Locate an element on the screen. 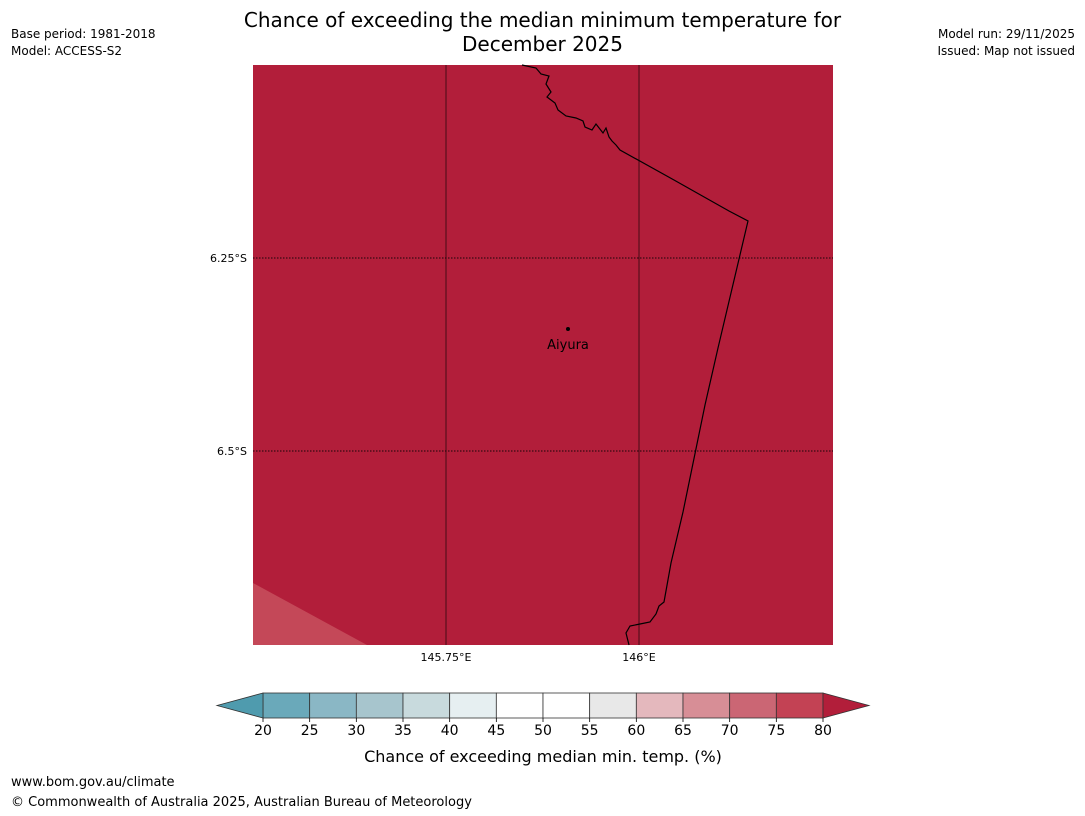  colorbar-tick-70: 70 is located at coordinates (730, 731).